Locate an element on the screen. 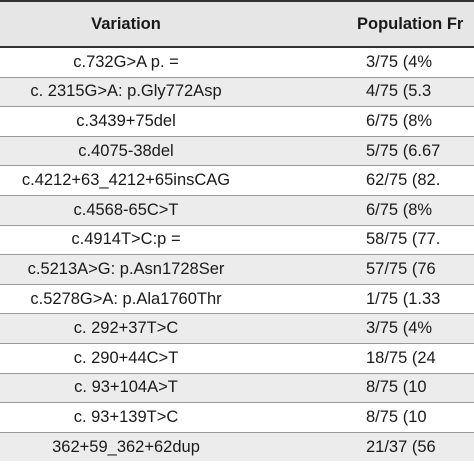  table-row: c. 290+44C>T 18/75 (24 is located at coordinates (237, 358).